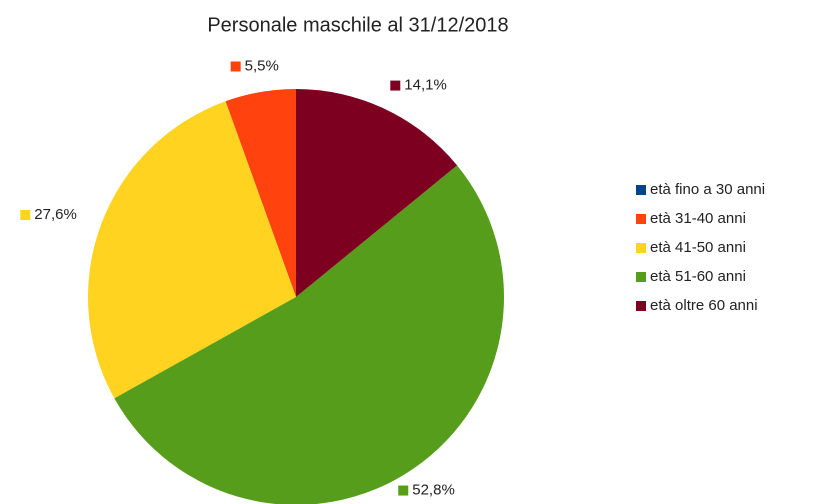  Describe the element at coordinates (55, 214) in the screenshot. I see `data-label: 27,6%` at that location.